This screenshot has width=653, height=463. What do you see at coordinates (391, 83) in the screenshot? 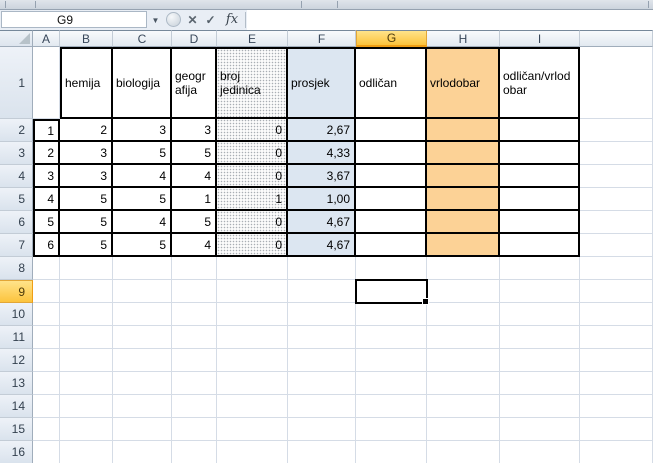
I see `cell-G1: odličan` at bounding box center [391, 83].